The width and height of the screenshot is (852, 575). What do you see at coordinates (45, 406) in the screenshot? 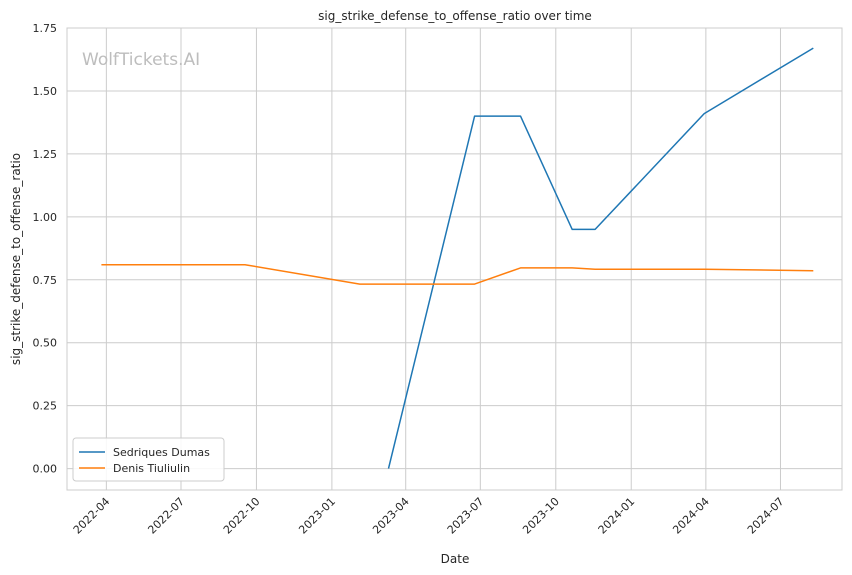
I see `y-tick-label: 0.25` at bounding box center [45, 406].